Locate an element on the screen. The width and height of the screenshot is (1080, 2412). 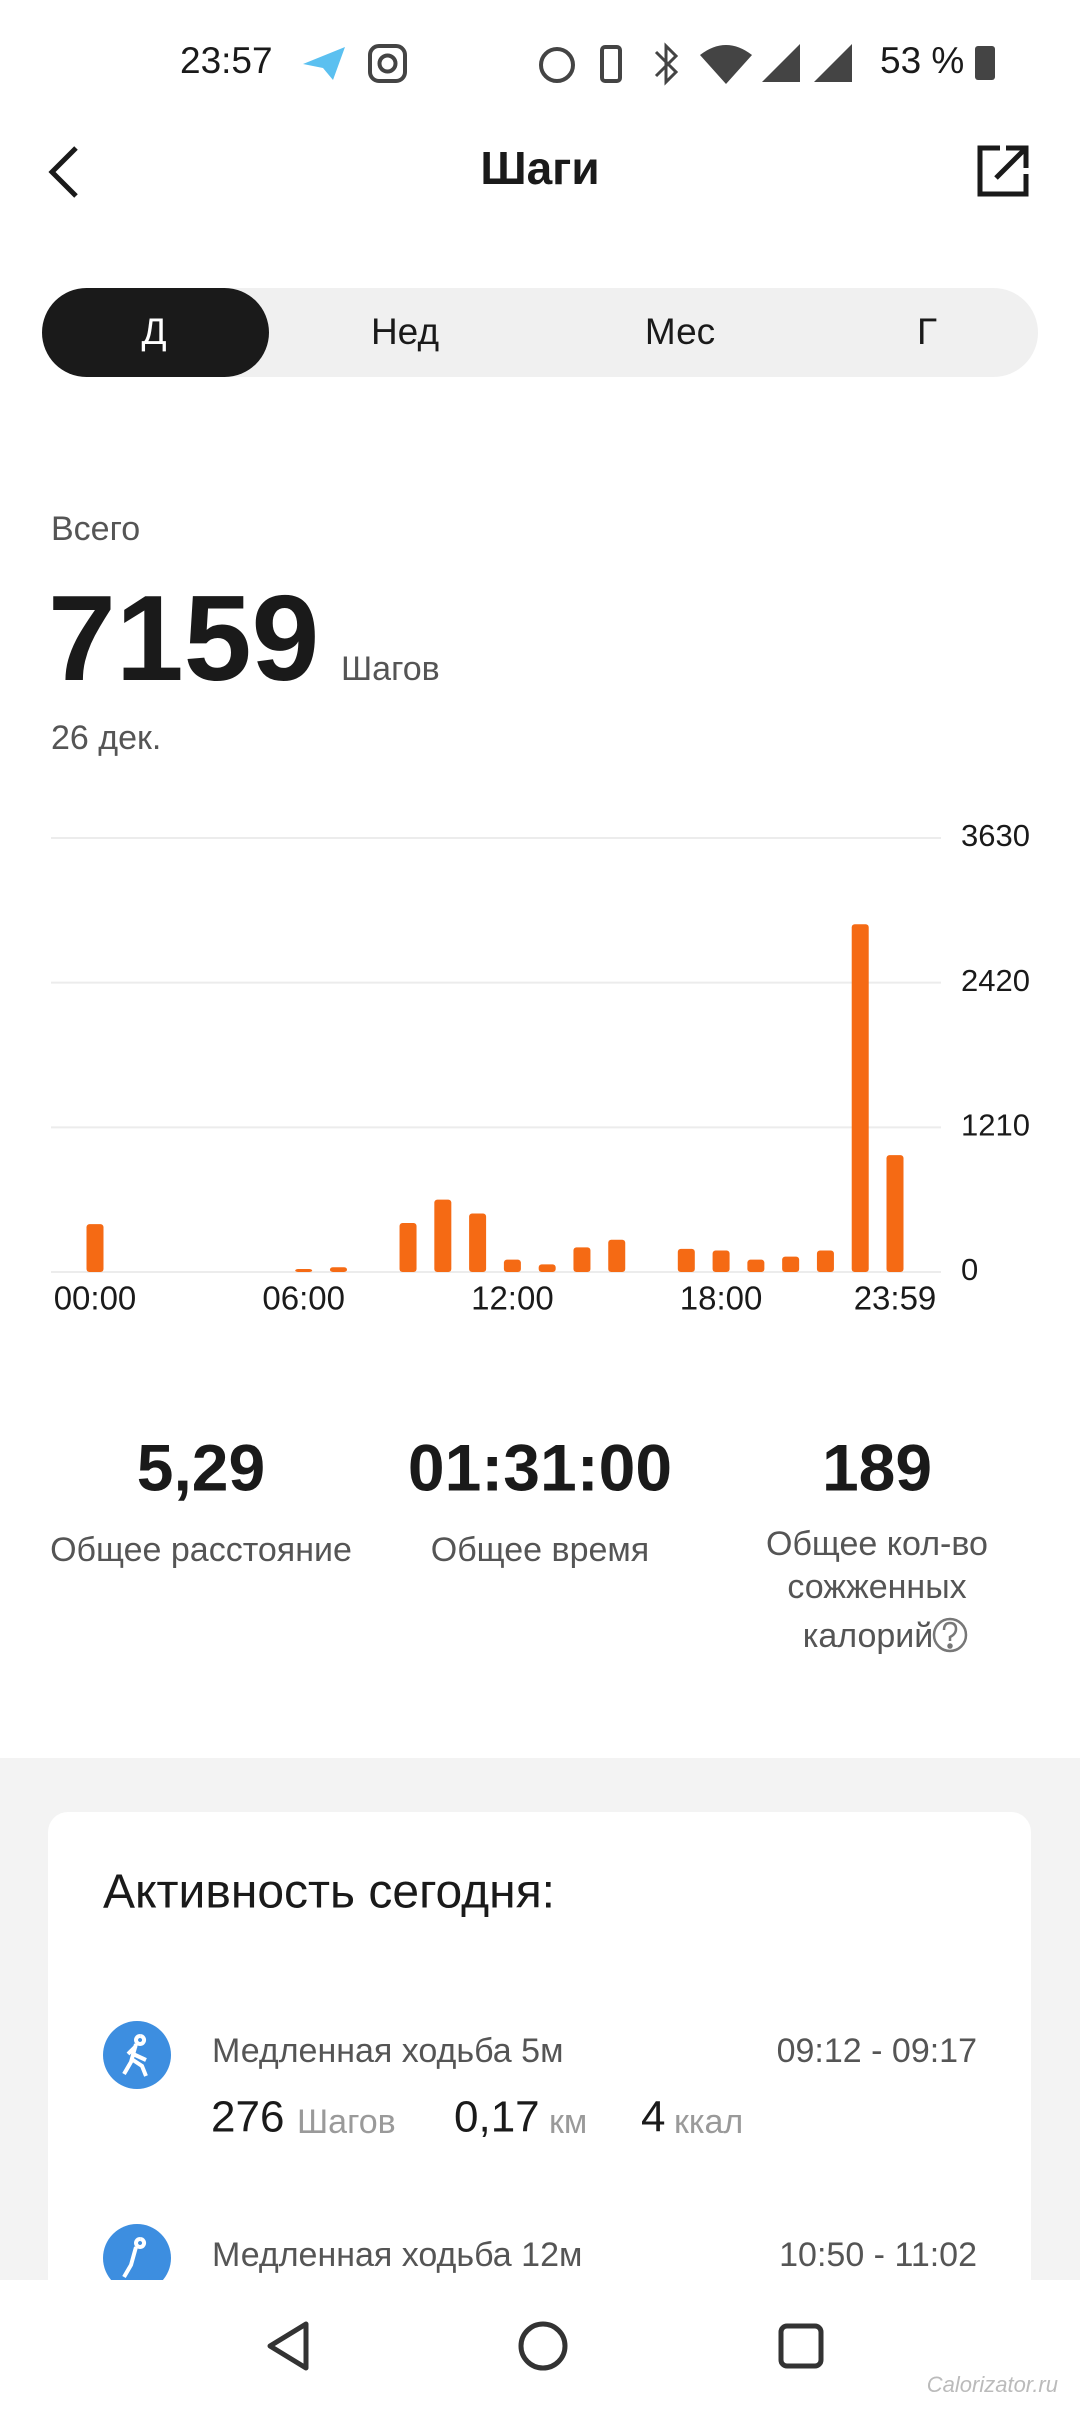
walk-icon is located at coordinates (137, 2258).